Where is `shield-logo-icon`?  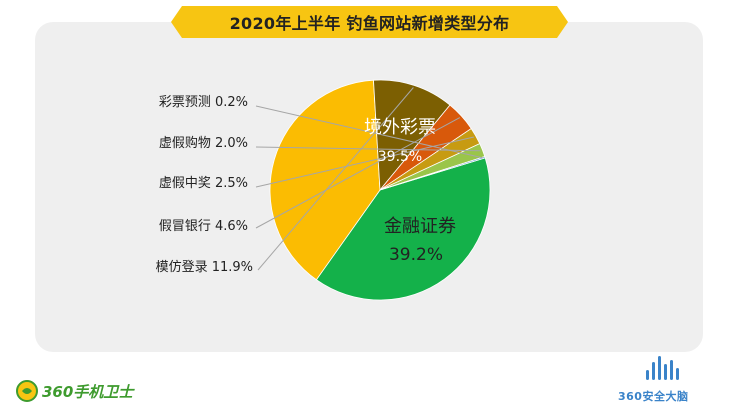
shield-logo-icon is located at coordinates (27, 391).